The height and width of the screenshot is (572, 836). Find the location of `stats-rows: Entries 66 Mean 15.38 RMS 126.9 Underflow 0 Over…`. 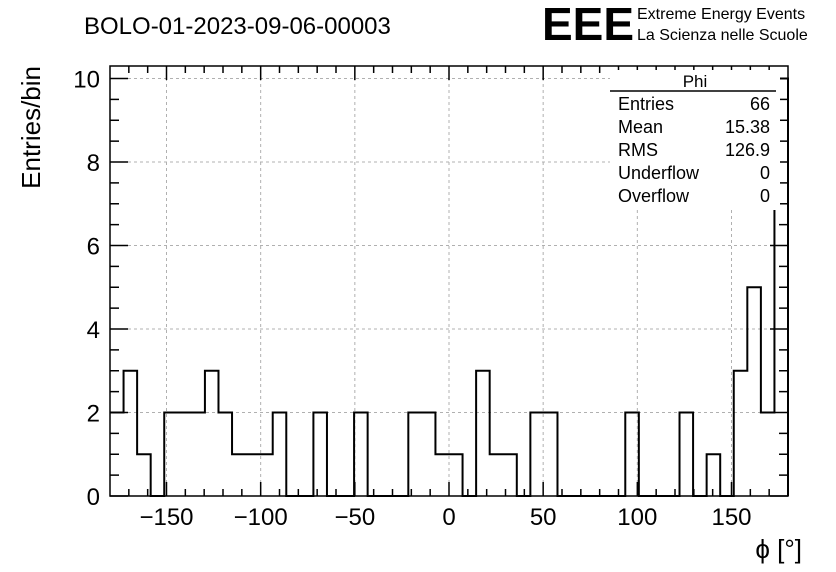

stats-rows: Entries 66 Mean 15.38 RMS 126.9 Underflow 0 Over… is located at coordinates (694, 150).